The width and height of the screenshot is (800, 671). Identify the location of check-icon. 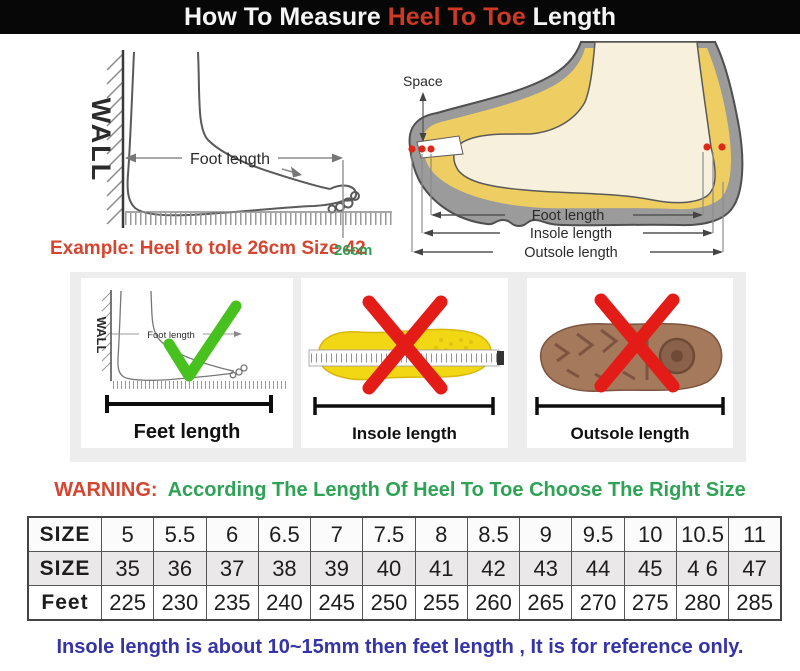
(202, 341).